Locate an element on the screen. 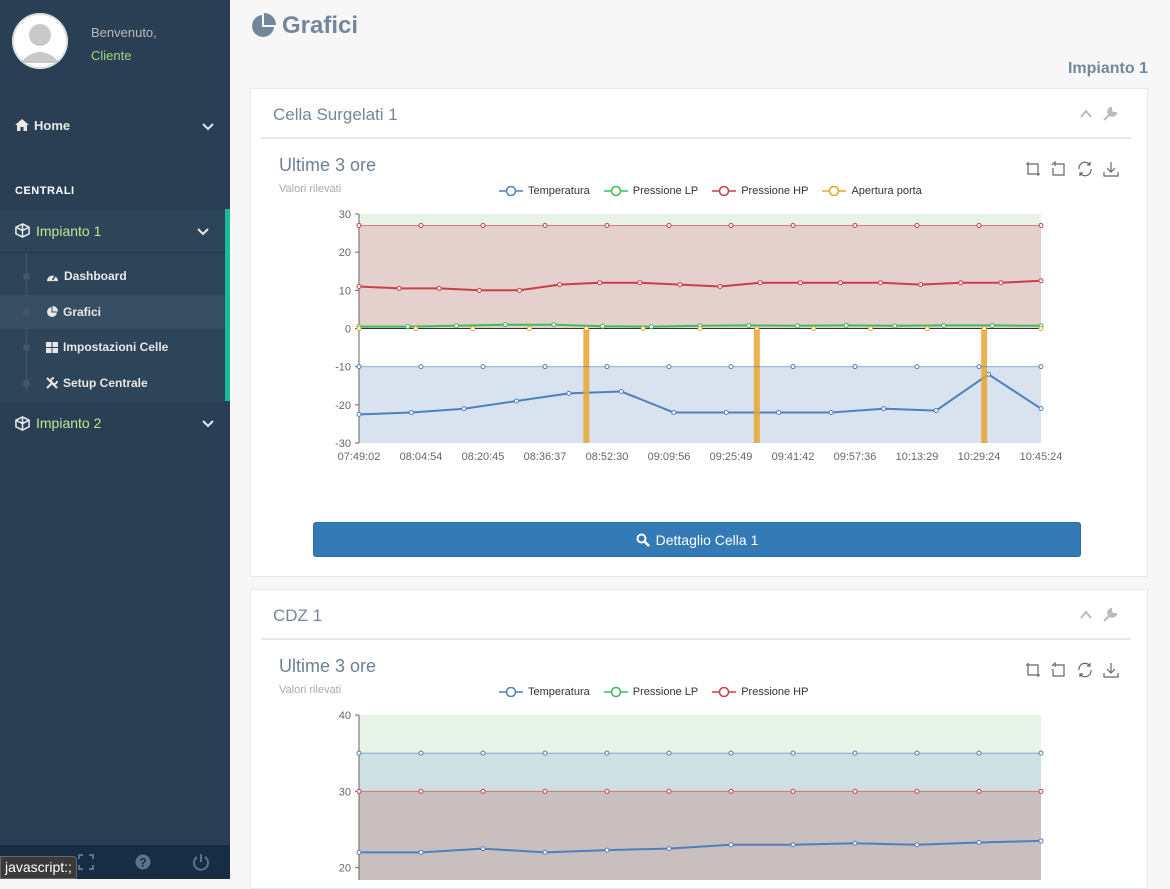  welcome-text: Benvenuto, is located at coordinates (124, 32).